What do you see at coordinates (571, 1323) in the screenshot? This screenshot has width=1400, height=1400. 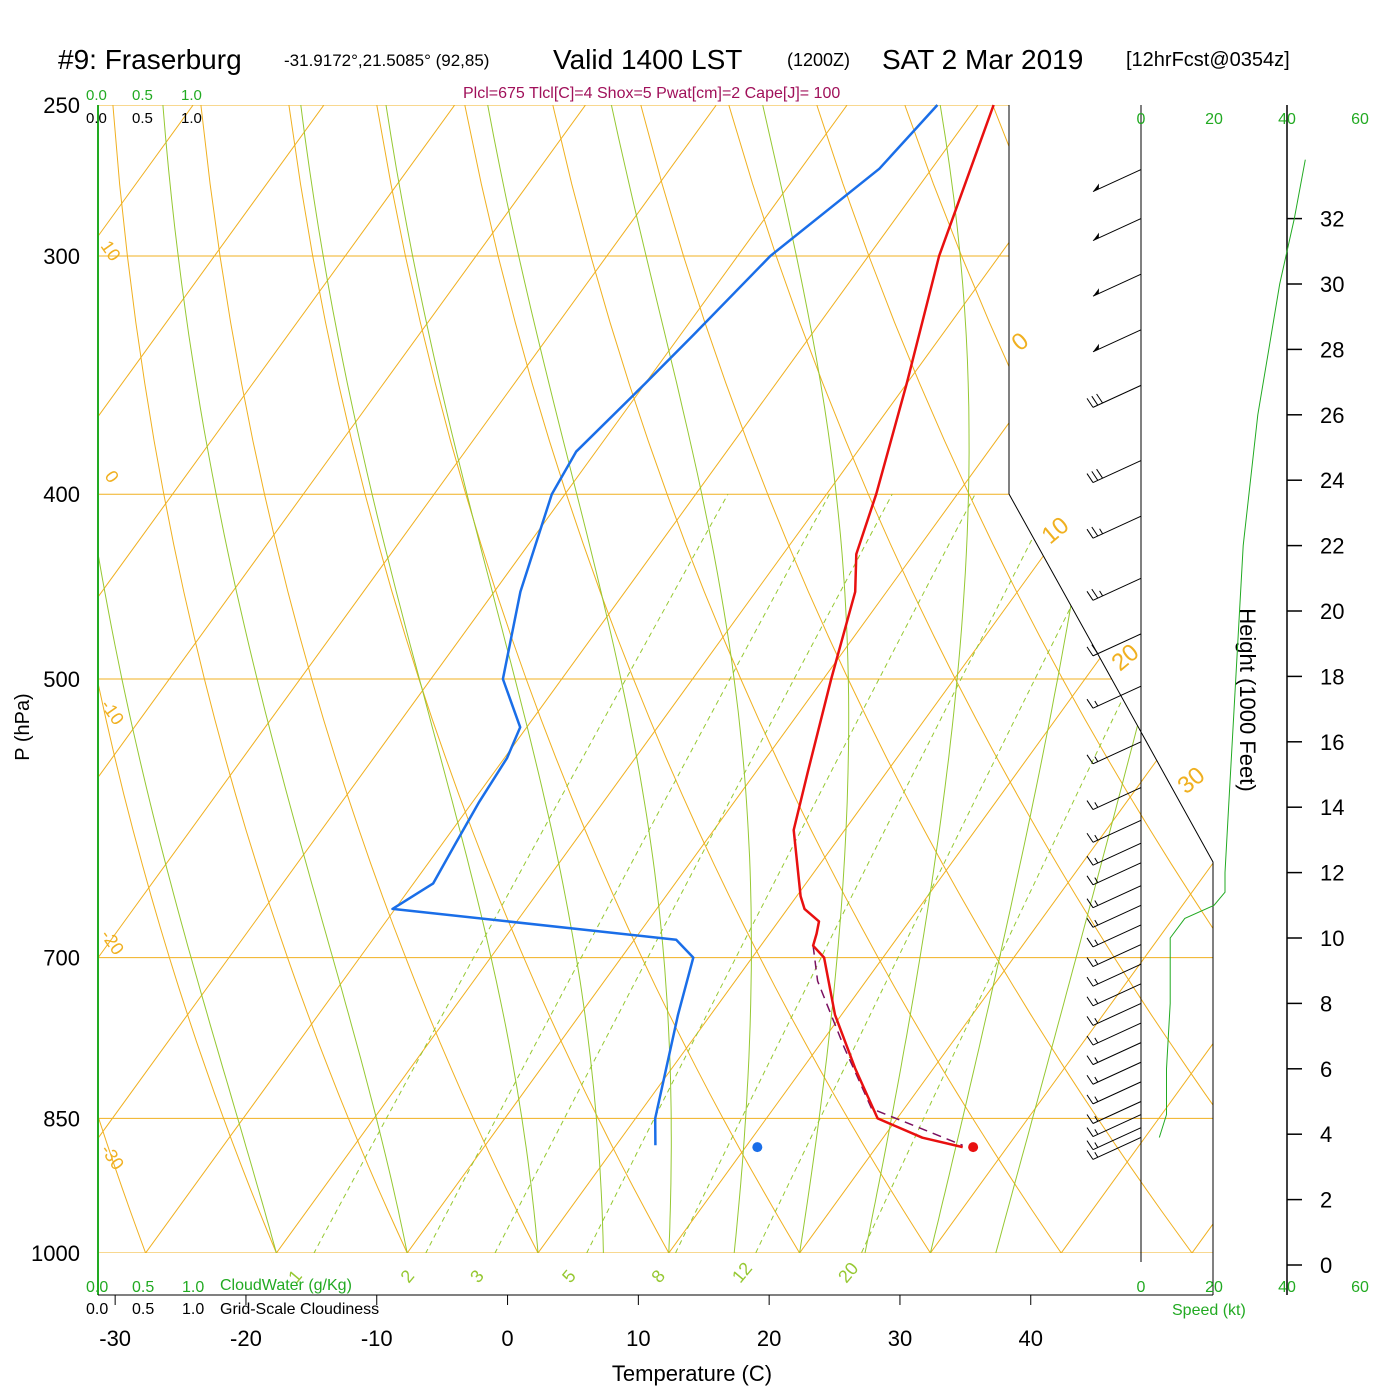 I see `x-axis-ticks: -30 -20 -10 0 10 20 30 40` at bounding box center [571, 1323].